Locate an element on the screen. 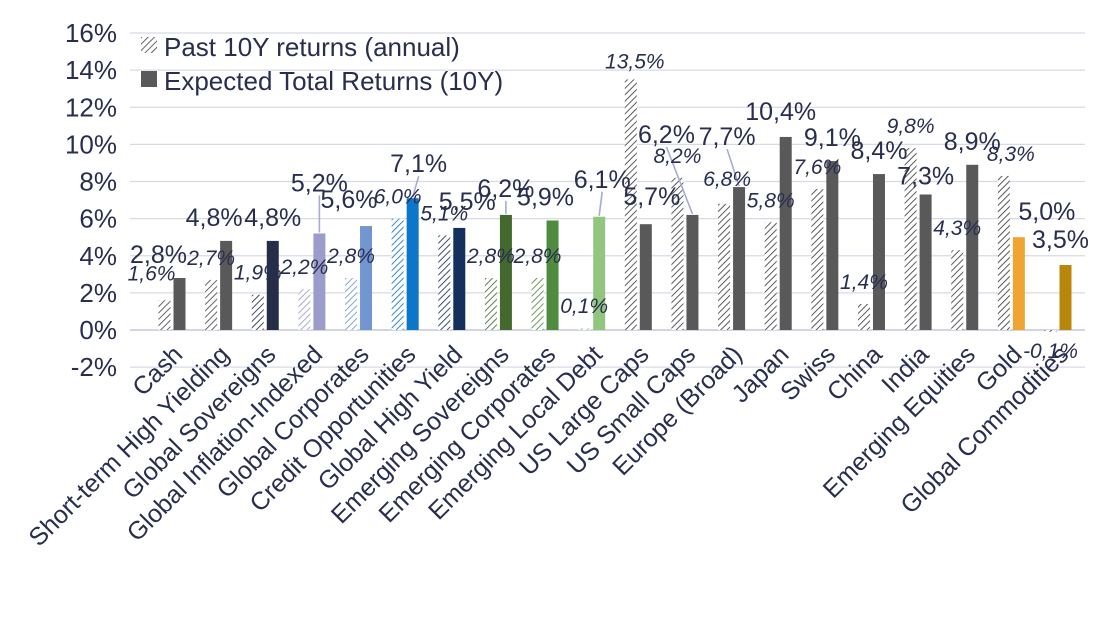 The width and height of the screenshot is (1095, 627). bar-past-us-large-caps is located at coordinates (630, 204).